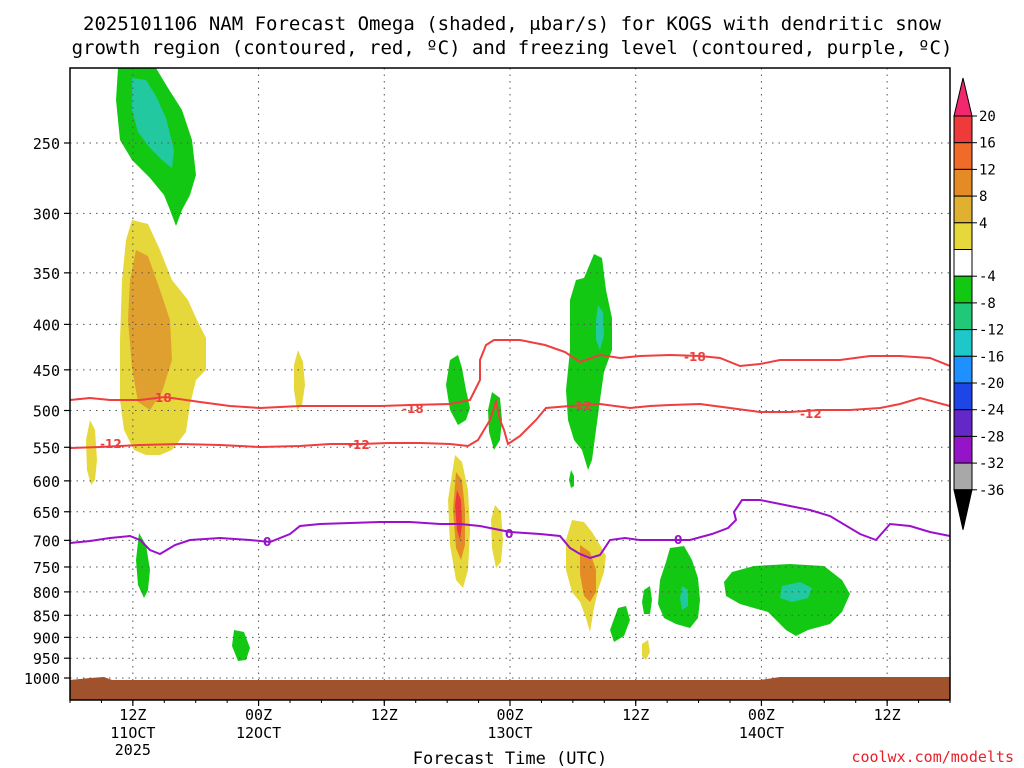 The width and height of the screenshot is (1024, 768). Describe the element at coordinates (42, 679) in the screenshot. I see `y-tick-label: 1000` at that location.